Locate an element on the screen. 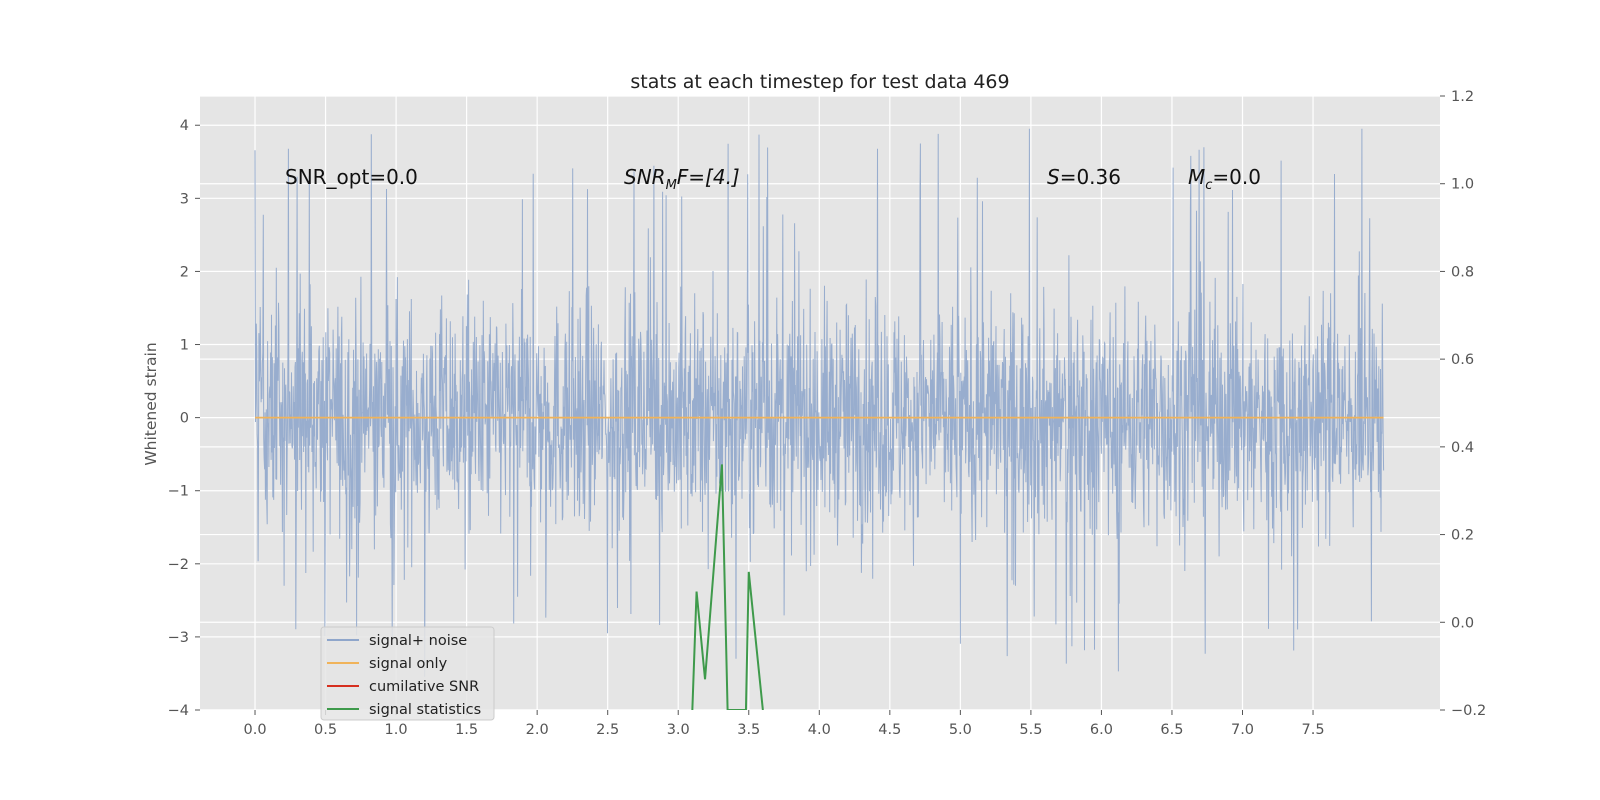 The height and width of the screenshot is (800, 1600). y2-tick-label: 0.6 is located at coordinates (1462, 360).